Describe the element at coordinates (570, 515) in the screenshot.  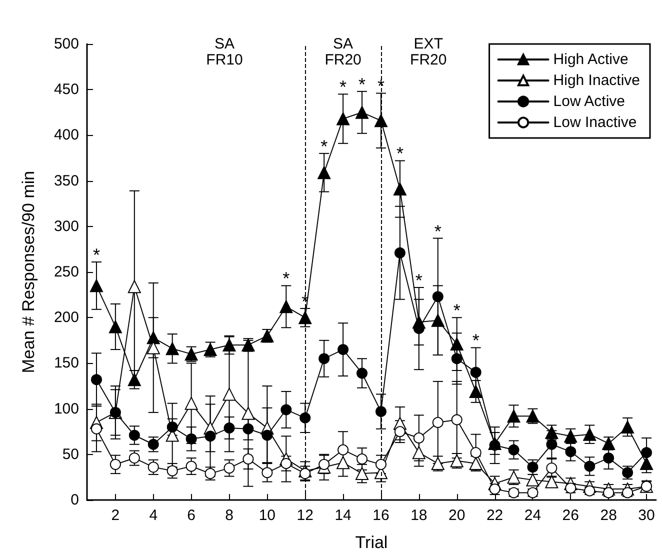
I see `x-tick-label: 26` at that location.